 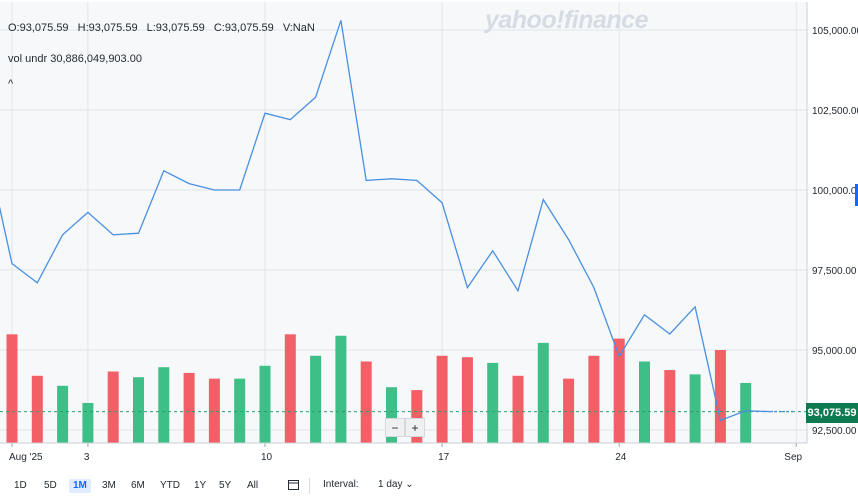 I want to click on zoom-out-button: −, so click(x=395, y=427).